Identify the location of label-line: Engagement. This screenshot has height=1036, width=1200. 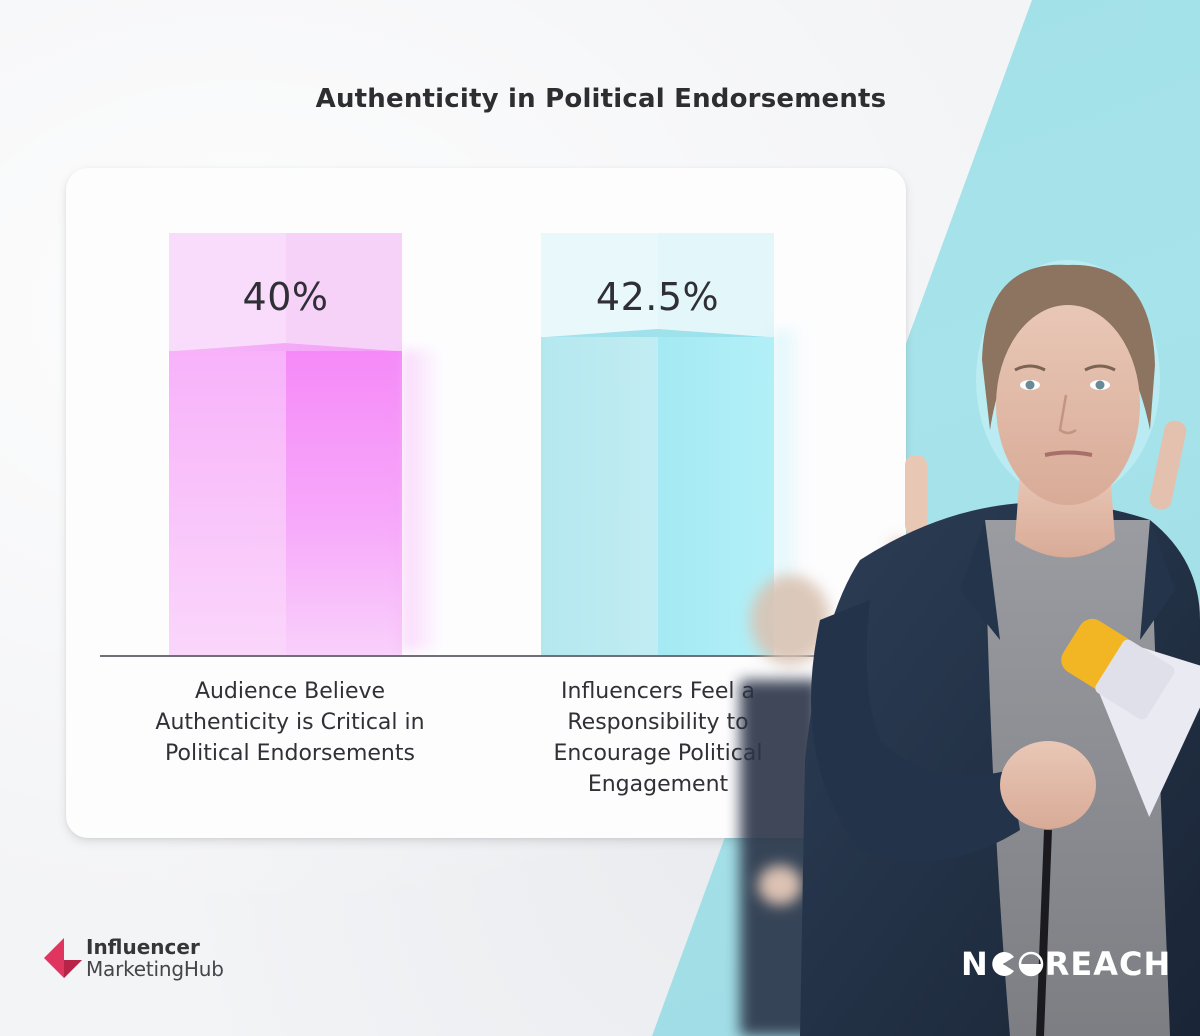
(658, 784).